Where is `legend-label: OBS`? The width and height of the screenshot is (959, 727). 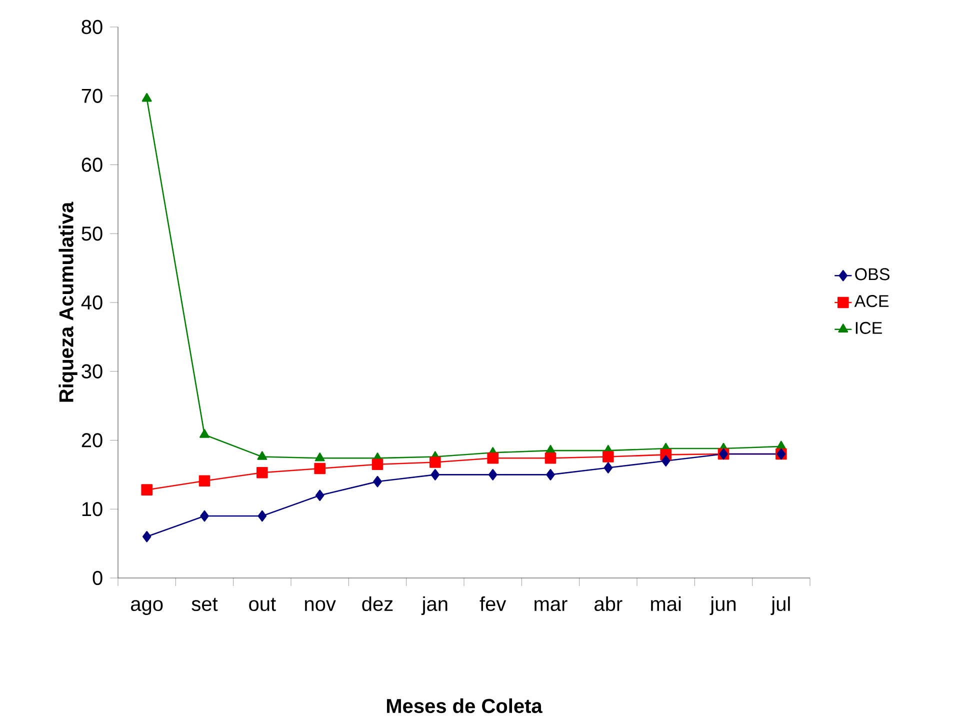
legend-label: OBS is located at coordinates (872, 274).